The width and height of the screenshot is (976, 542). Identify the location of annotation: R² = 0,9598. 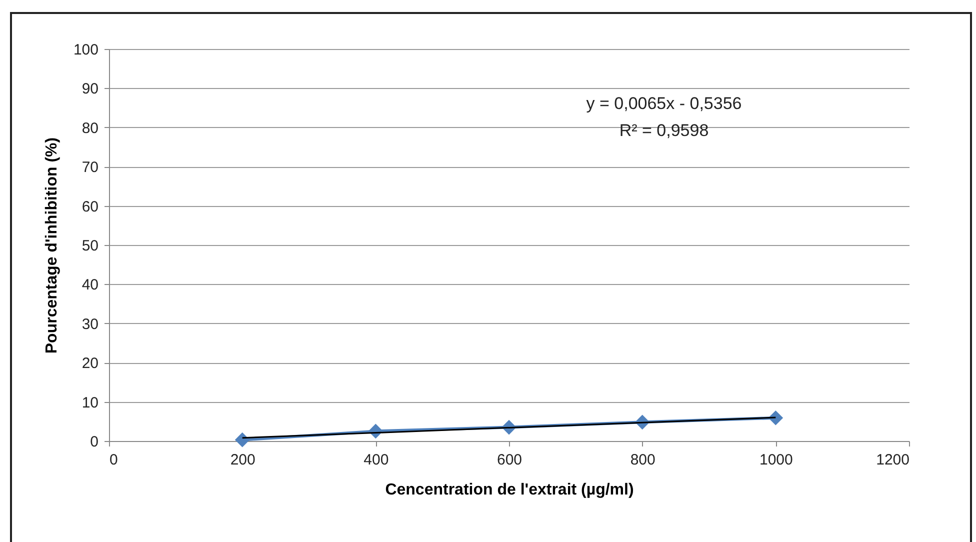
(664, 130).